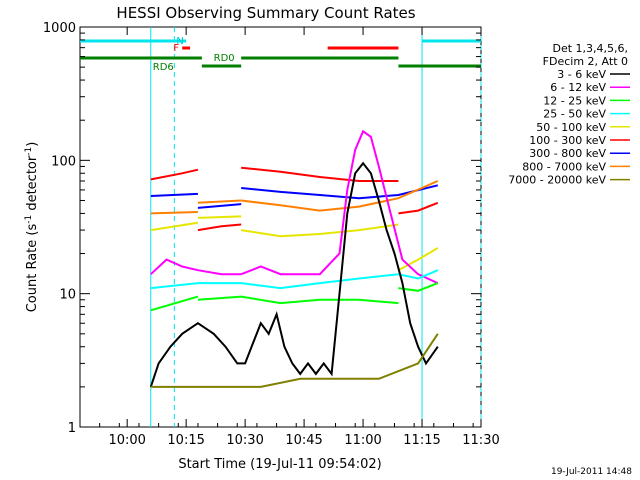  Describe the element at coordinates (362, 440) in the screenshot. I see `x-tick-label: 11:00` at that location.